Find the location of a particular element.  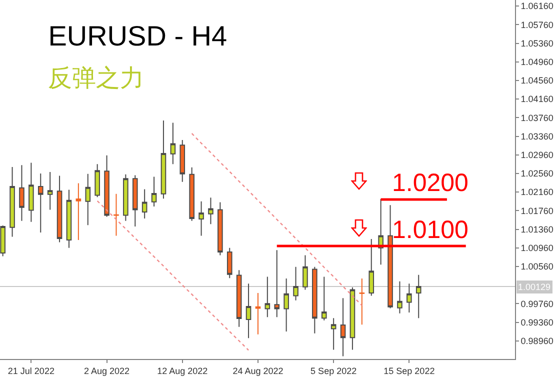

y-tick-label: 0.98960 is located at coordinates (537, 341).